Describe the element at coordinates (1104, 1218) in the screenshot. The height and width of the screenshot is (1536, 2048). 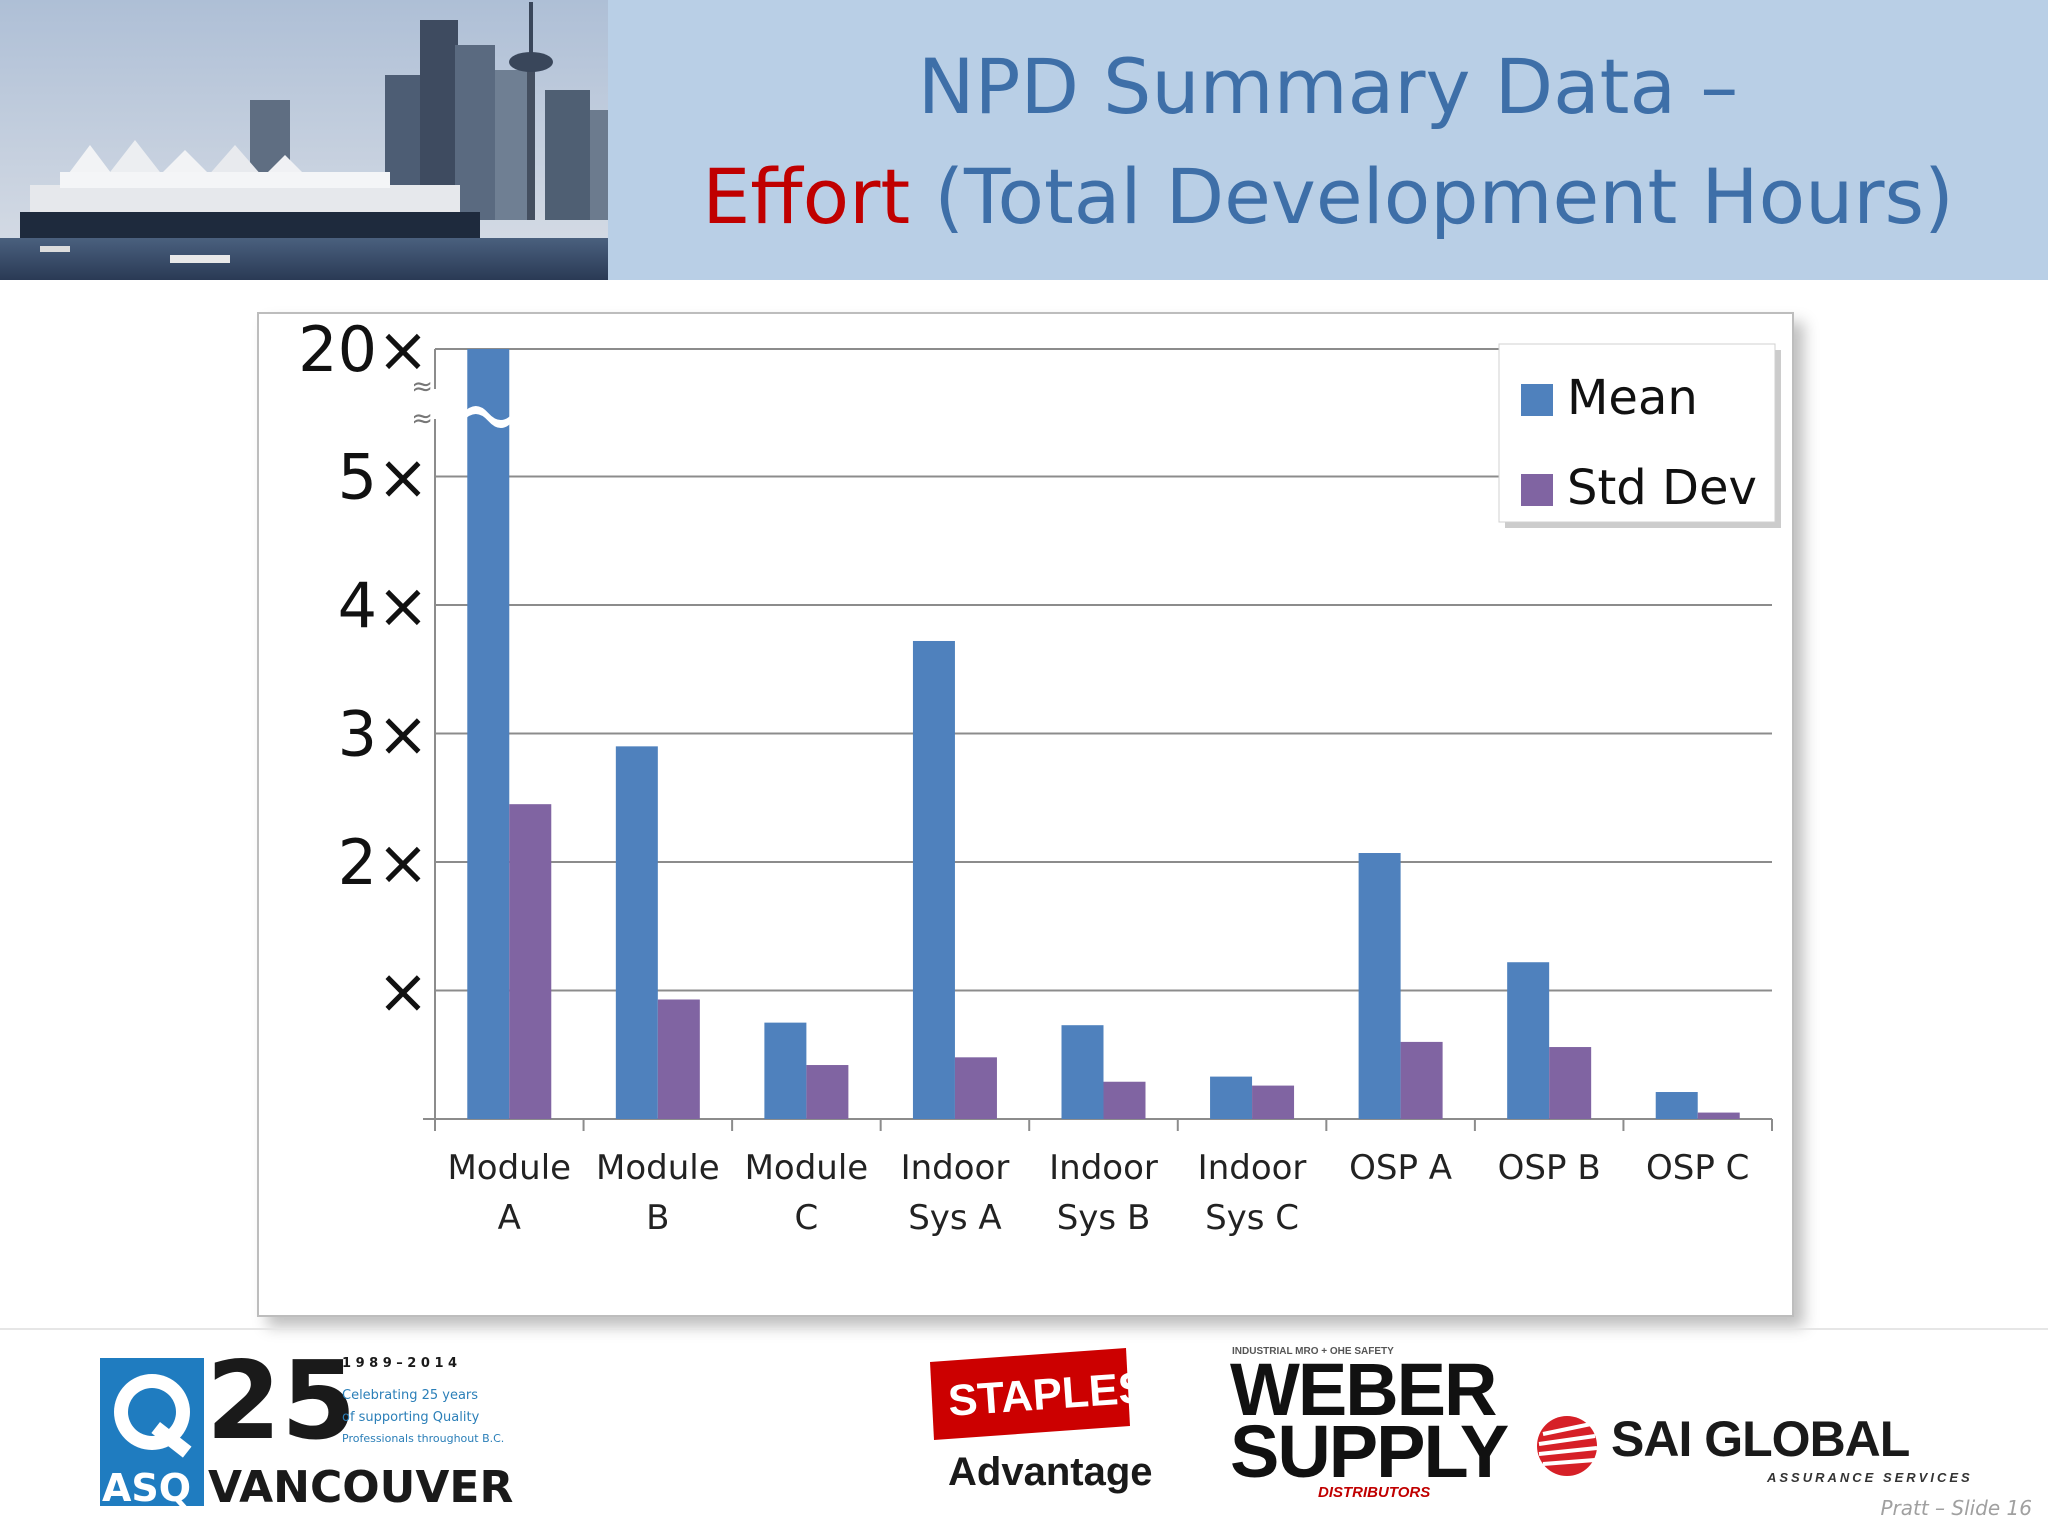
I see `x-tick-label: Sys B` at that location.